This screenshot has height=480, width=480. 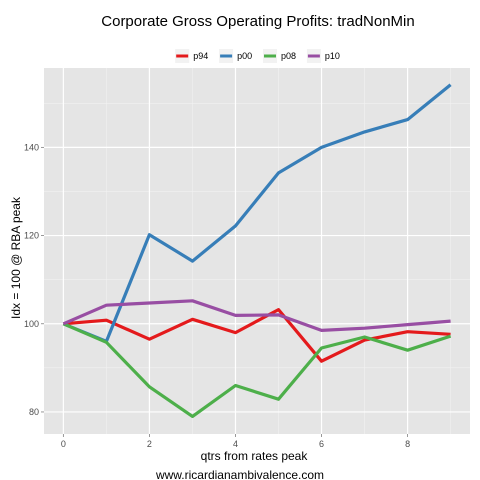 I want to click on y-tick-label: 80, so click(x=34, y=412).